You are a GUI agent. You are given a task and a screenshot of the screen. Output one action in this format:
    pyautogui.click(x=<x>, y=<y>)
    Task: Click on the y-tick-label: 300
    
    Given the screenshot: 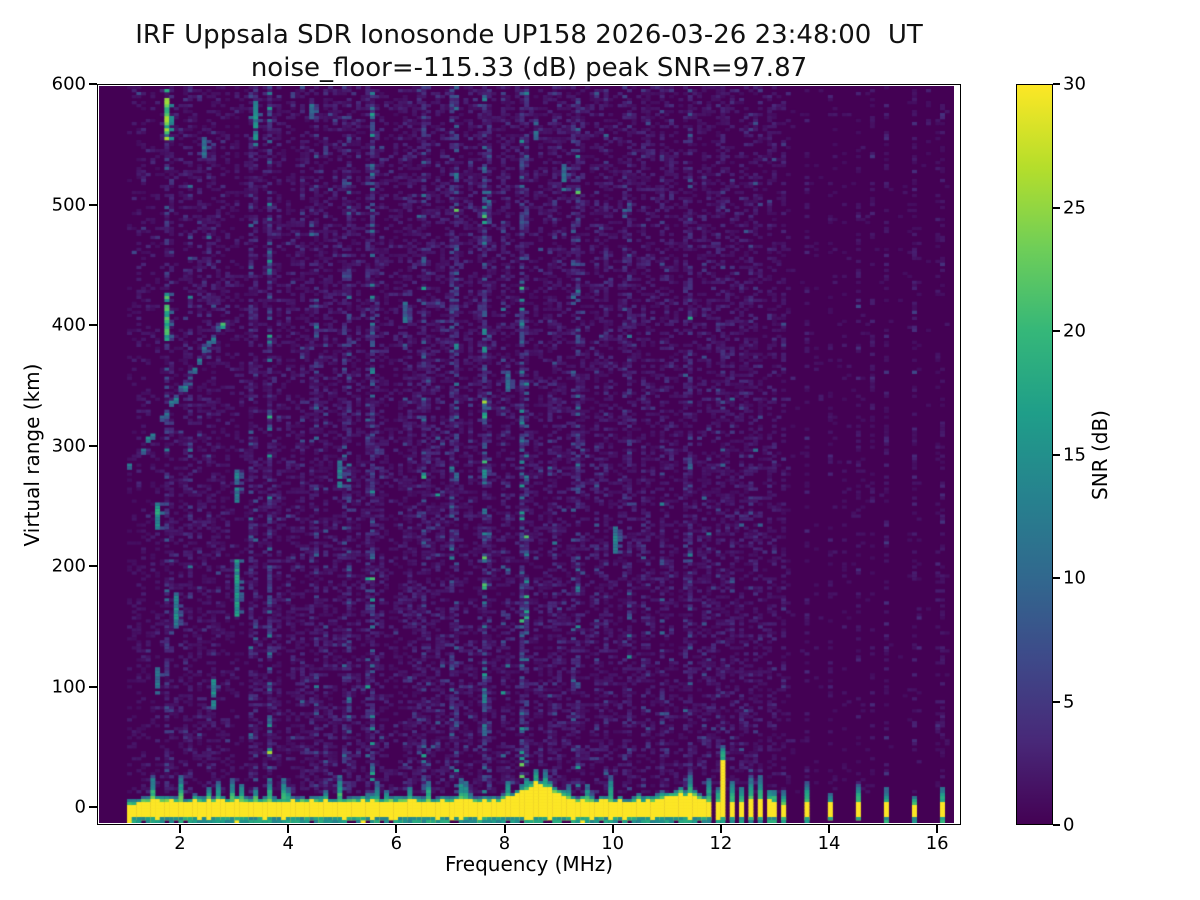 What is the action you would take?
    pyautogui.click(x=68, y=446)
    